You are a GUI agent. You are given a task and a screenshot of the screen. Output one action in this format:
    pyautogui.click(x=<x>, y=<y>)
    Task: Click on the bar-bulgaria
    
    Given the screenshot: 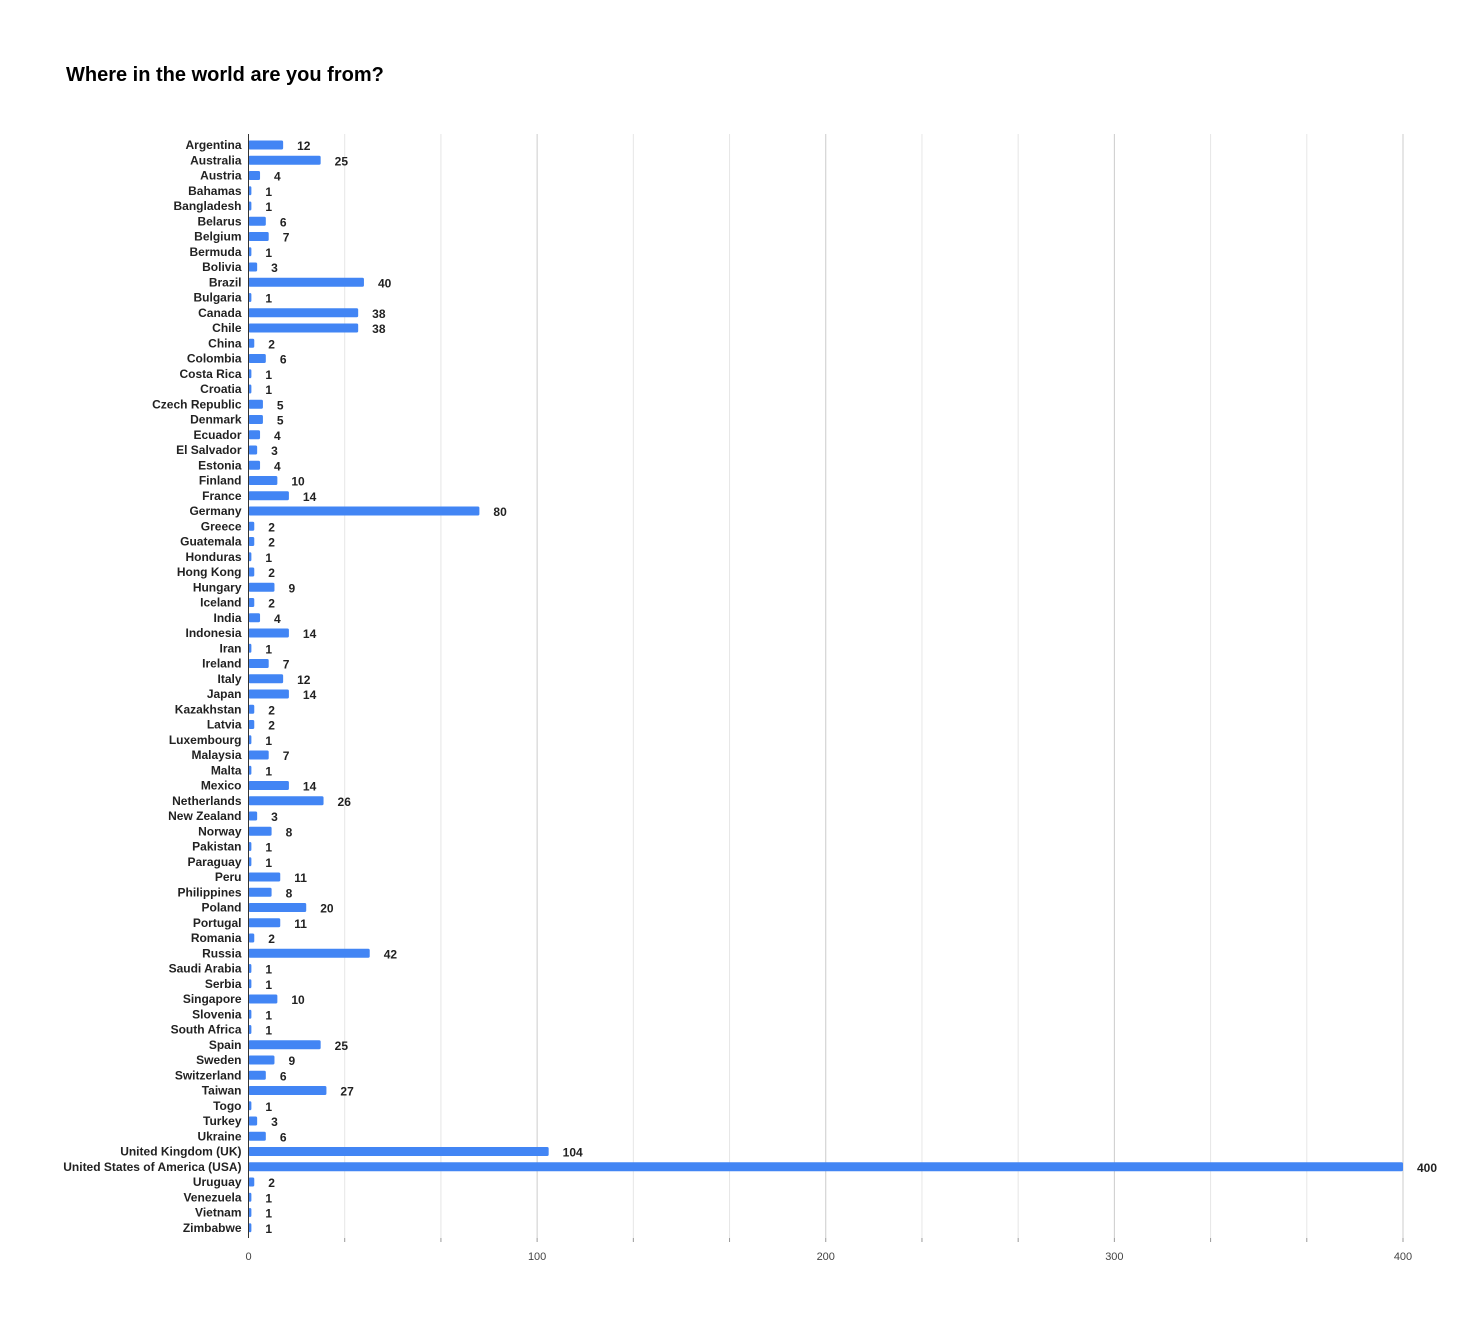 What is the action you would take?
    pyautogui.click(x=250, y=297)
    